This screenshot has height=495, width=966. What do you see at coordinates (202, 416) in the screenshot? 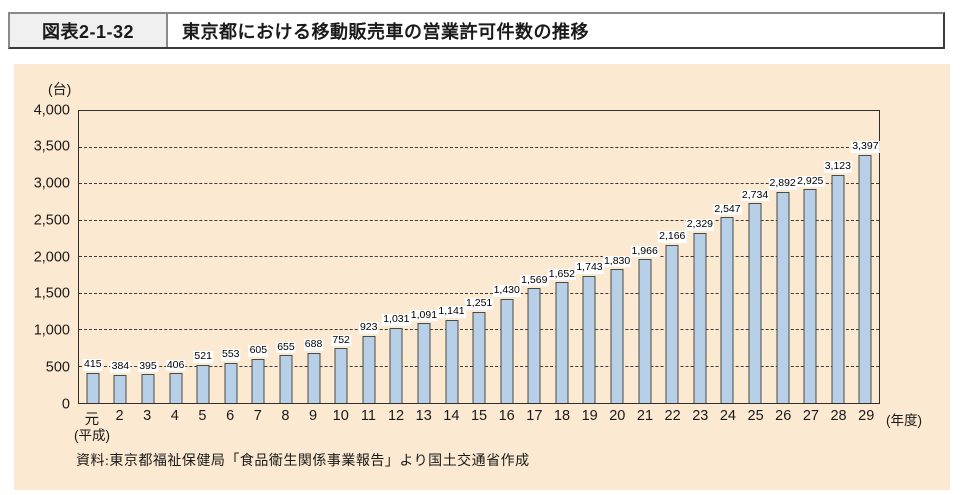
I see `x-tick-label: 5` at bounding box center [202, 416].